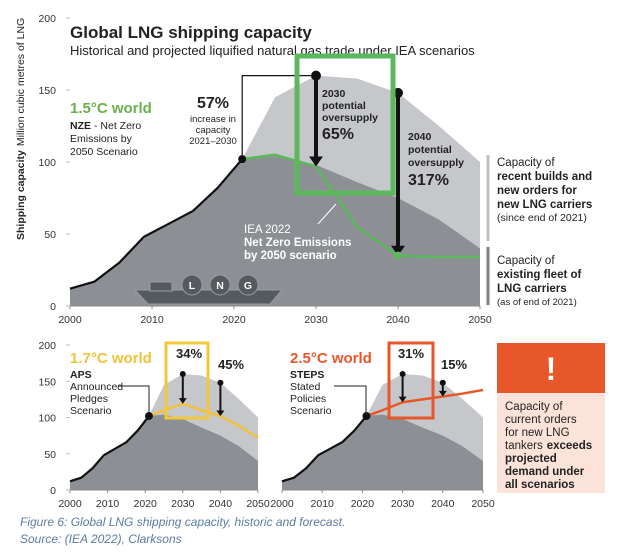 The height and width of the screenshot is (555, 640). What do you see at coordinates (89, 399) in the screenshot?
I see `scenario-text: Pledges` at bounding box center [89, 399].